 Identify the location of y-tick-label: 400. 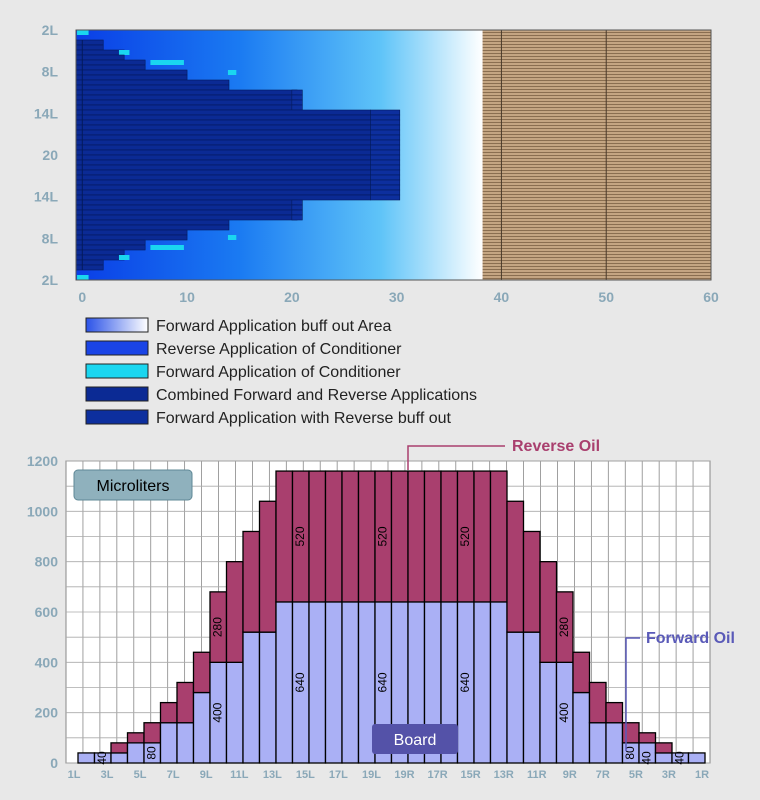
(47, 662).